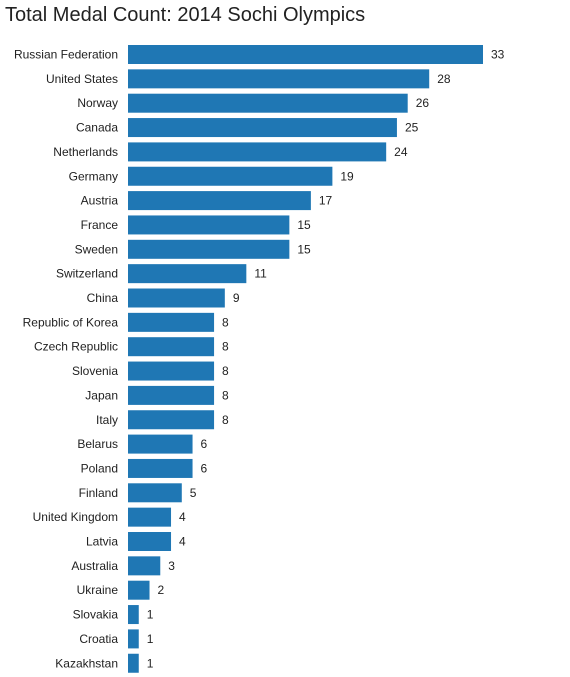 This screenshot has height=677, width=570. Describe the element at coordinates (326, 201) in the screenshot. I see `value-label: 17` at that location.